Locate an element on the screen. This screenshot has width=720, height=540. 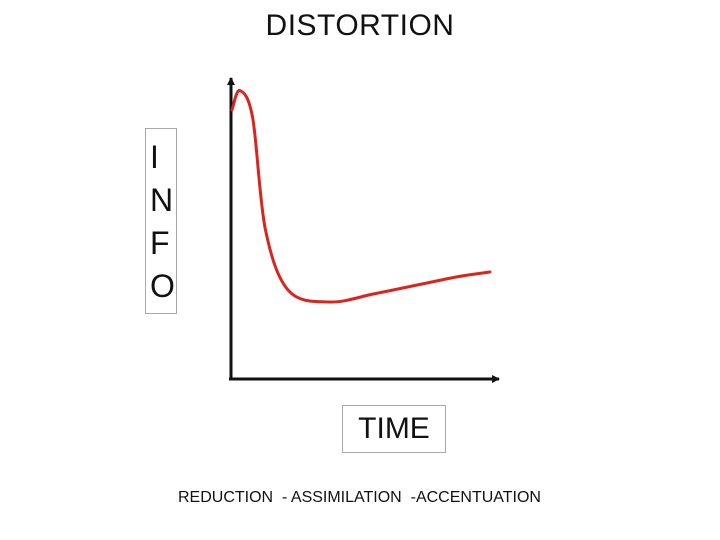
x-axis-label: TIME is located at coordinates (394, 429).